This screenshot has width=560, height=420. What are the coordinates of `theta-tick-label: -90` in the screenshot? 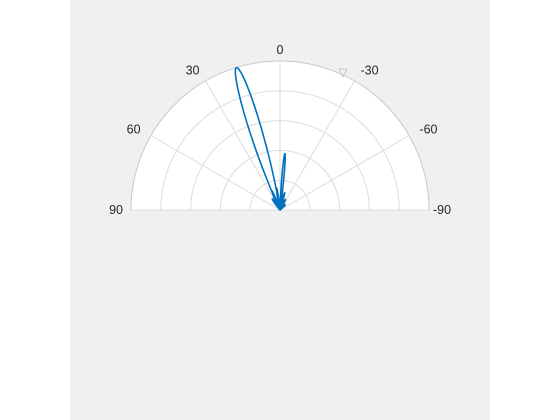 It's located at (442, 210).